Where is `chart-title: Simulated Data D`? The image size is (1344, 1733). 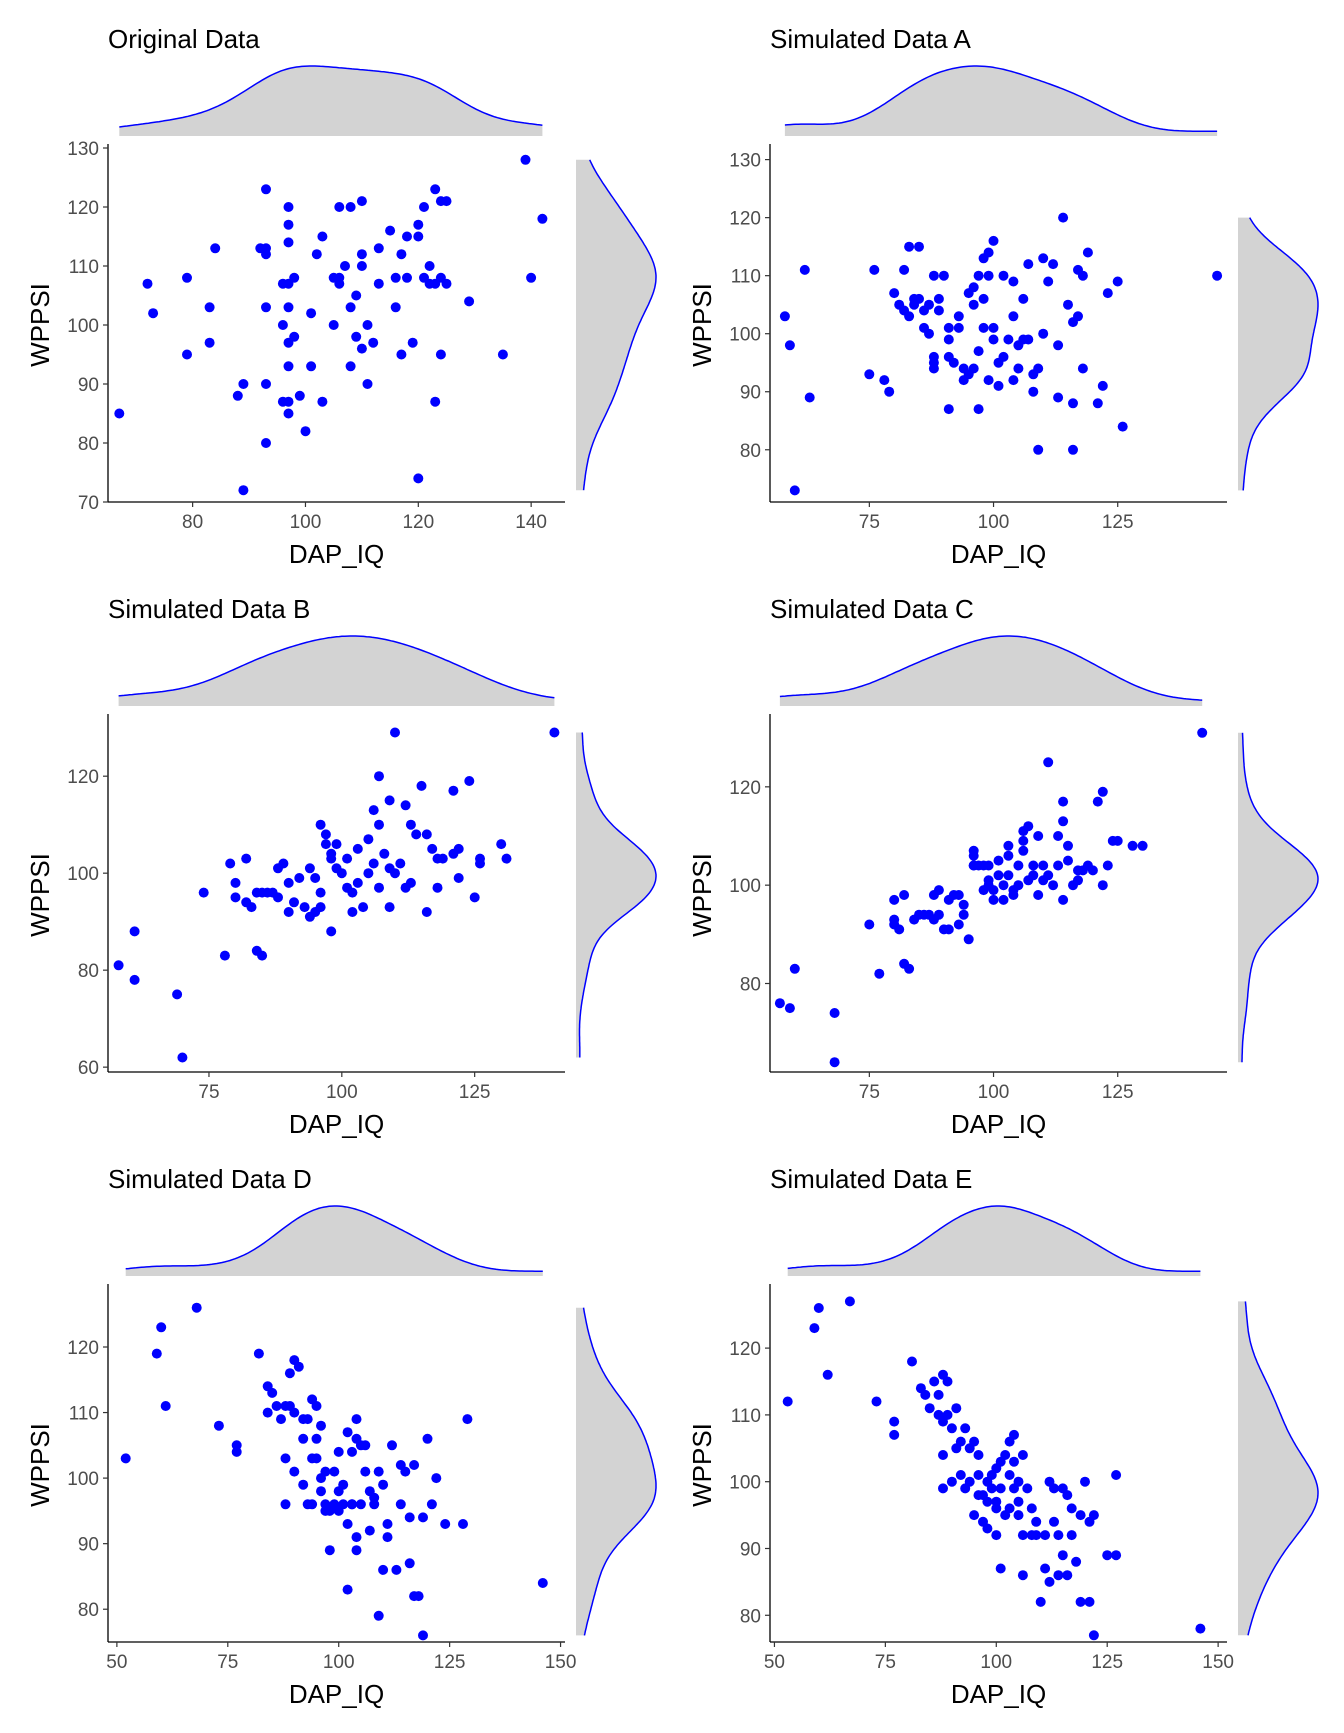 chart-title: Simulated Data D is located at coordinates (210, 1179).